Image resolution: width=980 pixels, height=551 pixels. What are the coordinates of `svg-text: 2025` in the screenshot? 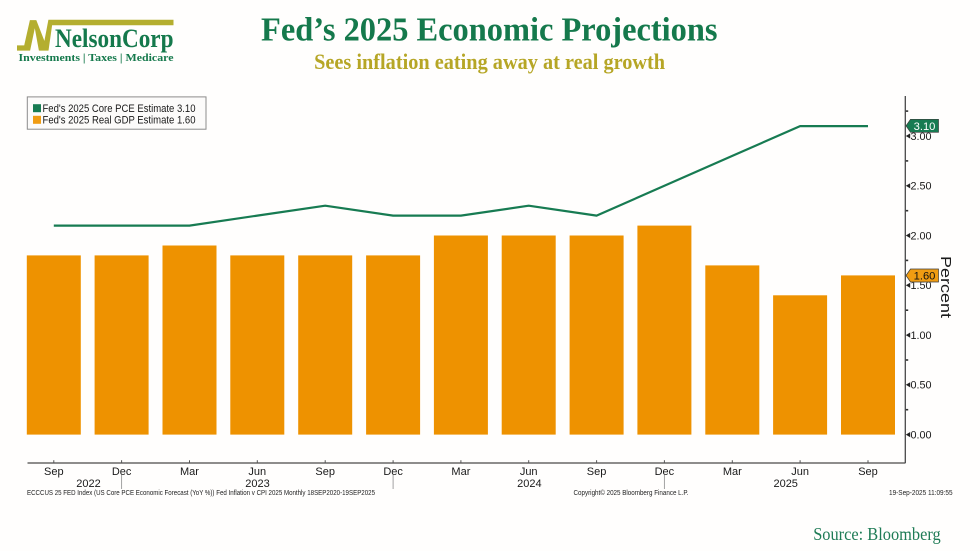 It's located at (785, 484).